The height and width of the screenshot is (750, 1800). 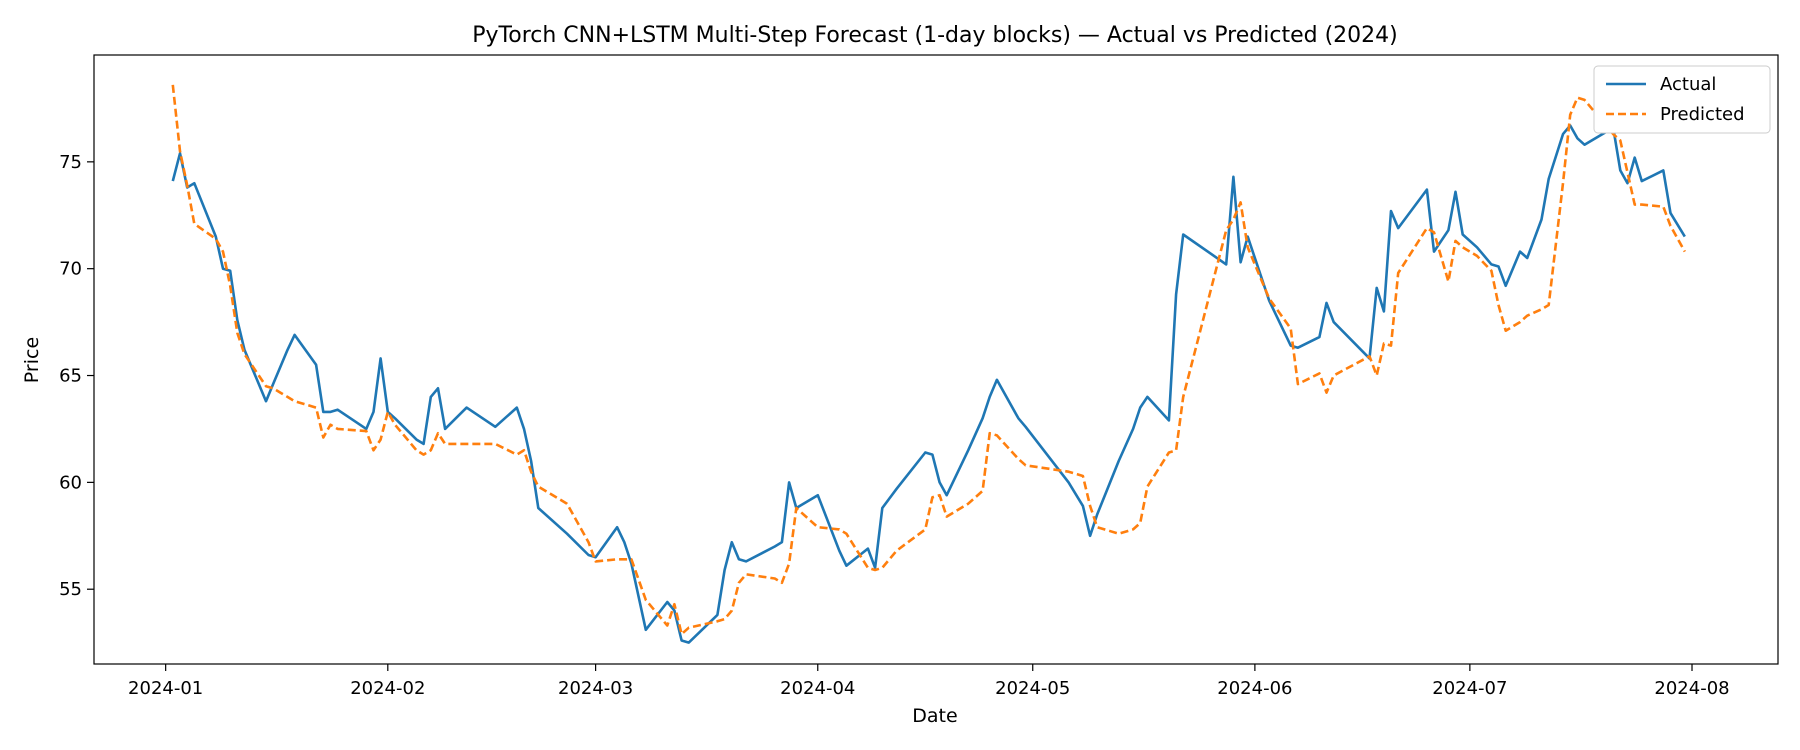 What do you see at coordinates (817, 688) in the screenshot?
I see `x-tick-label: 2024-04` at bounding box center [817, 688].